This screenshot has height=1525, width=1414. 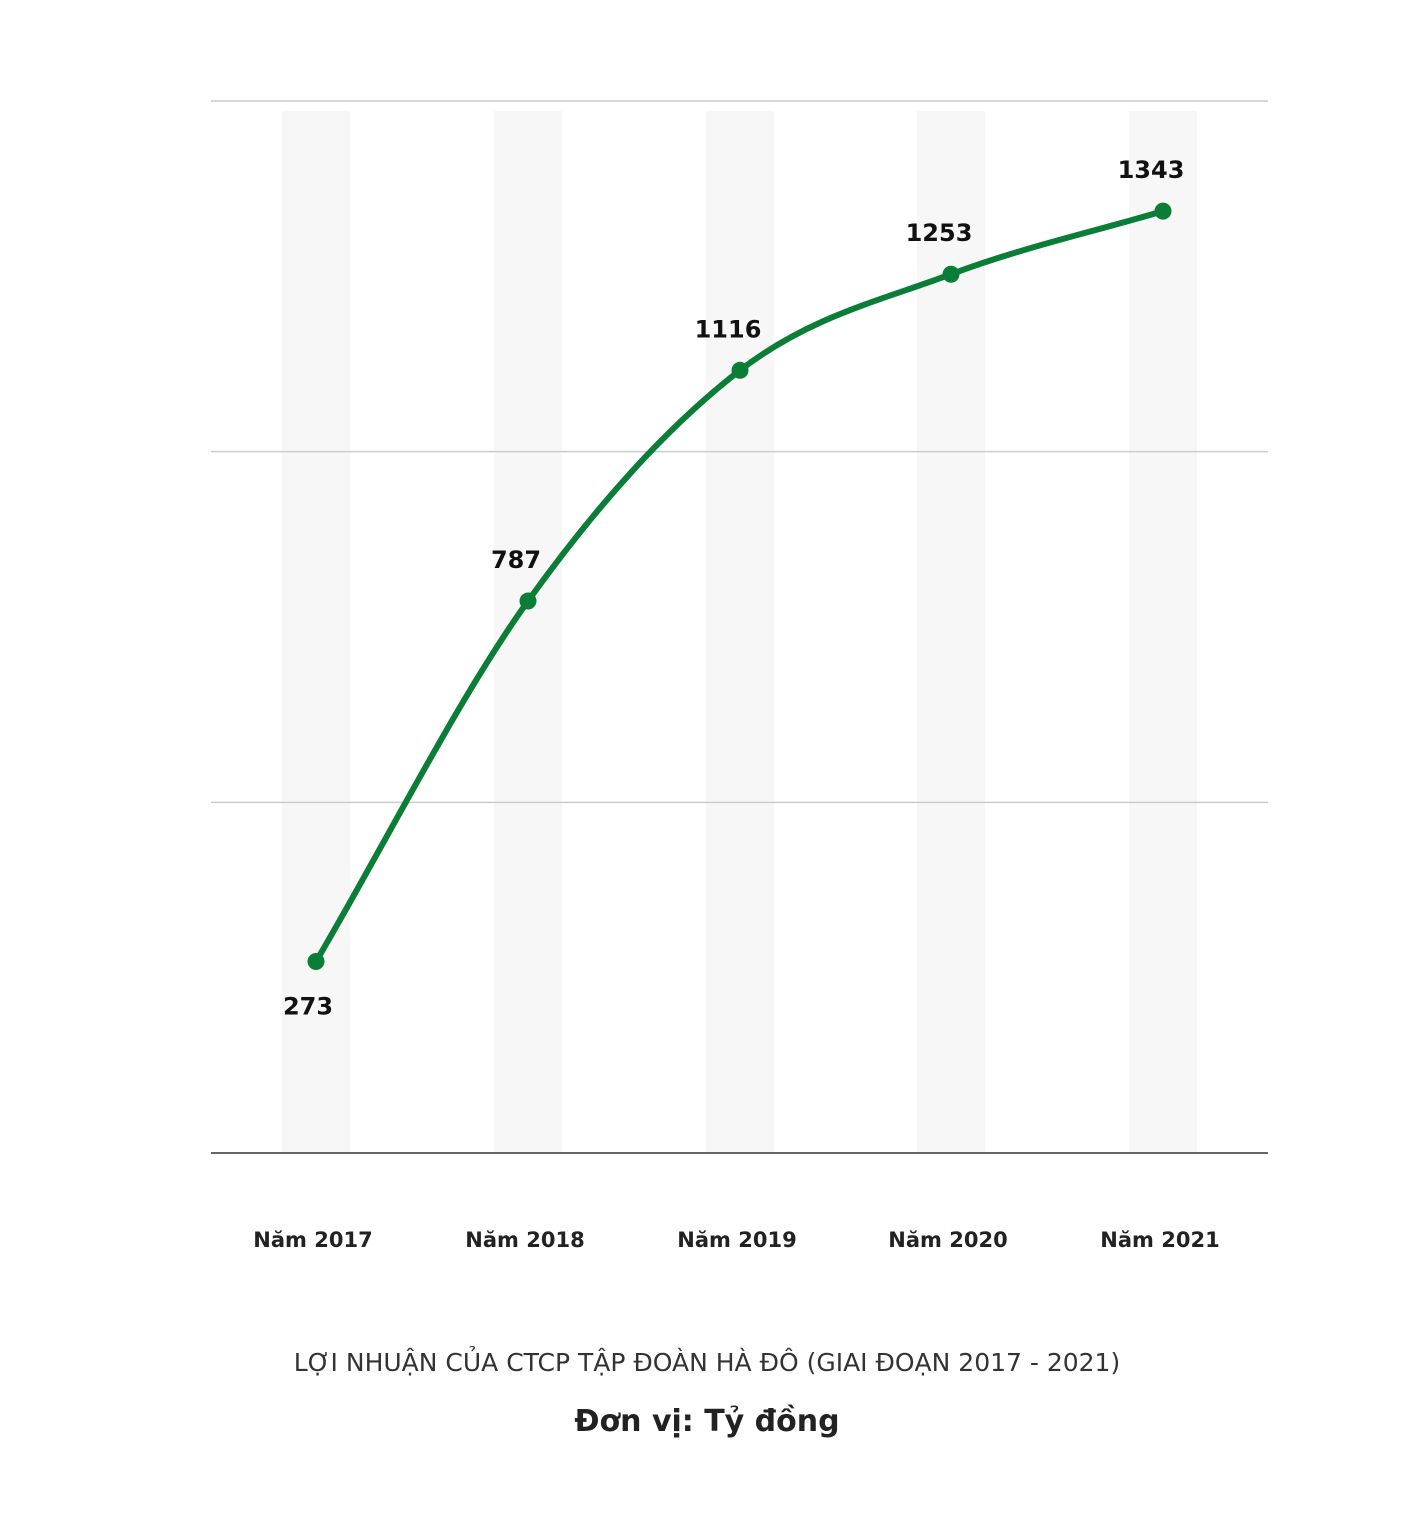 What do you see at coordinates (1151, 170) in the screenshot?
I see `data-label: 1343` at bounding box center [1151, 170].